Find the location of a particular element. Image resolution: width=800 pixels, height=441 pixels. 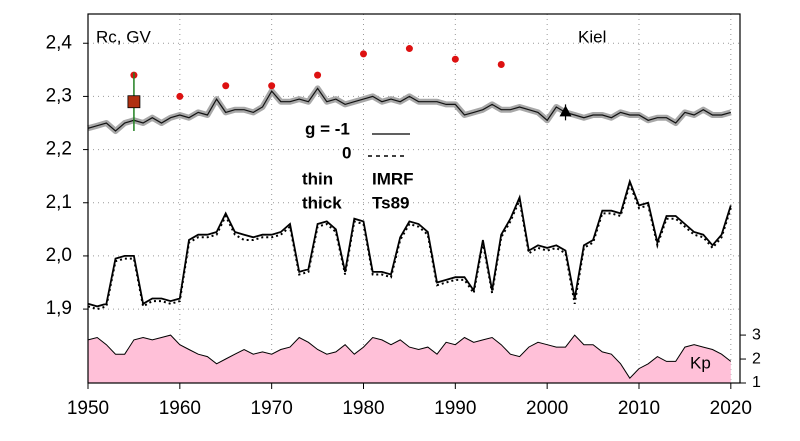

legend-g0: 0 is located at coordinates (346, 152).